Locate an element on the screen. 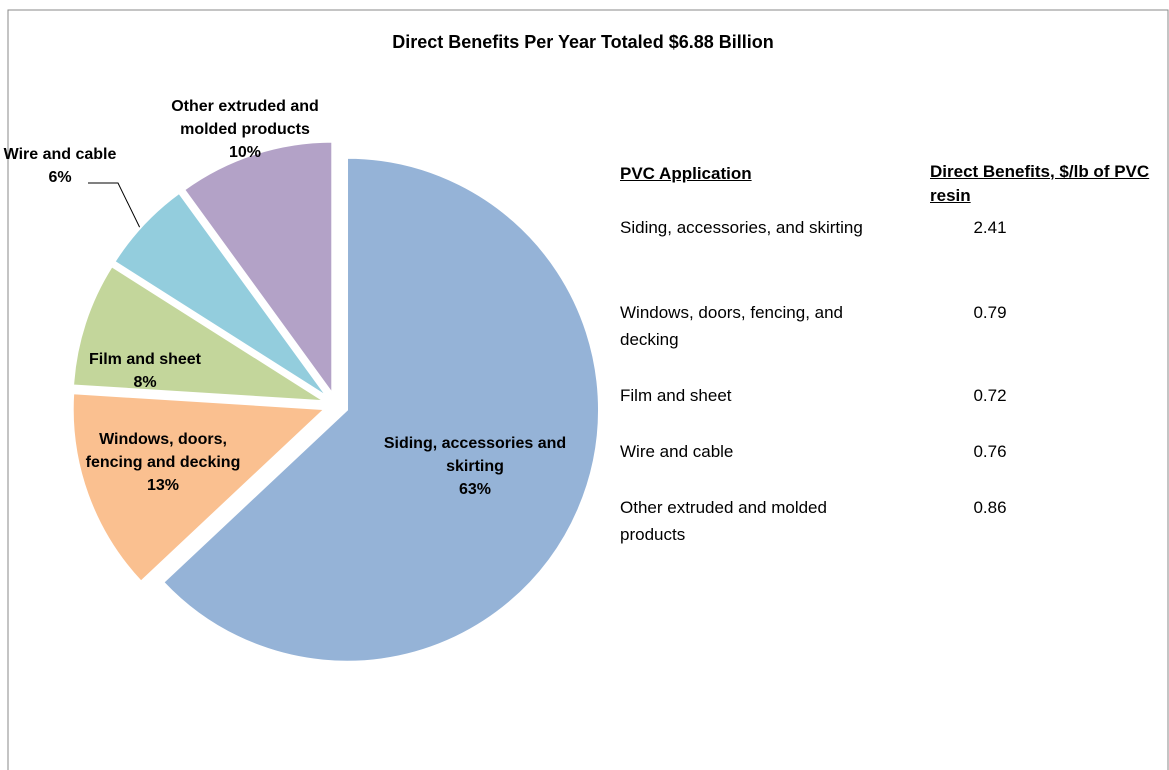 This screenshot has width=1169, height=770. value-label: 10% is located at coordinates (245, 152).